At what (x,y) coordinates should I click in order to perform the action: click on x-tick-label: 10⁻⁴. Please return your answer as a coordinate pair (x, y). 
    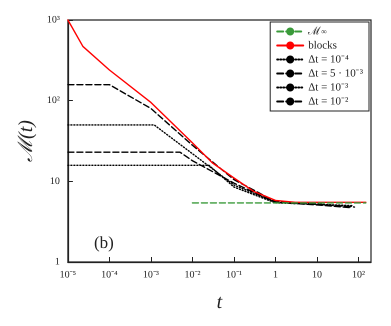
    Looking at the image, I should click on (109, 275).